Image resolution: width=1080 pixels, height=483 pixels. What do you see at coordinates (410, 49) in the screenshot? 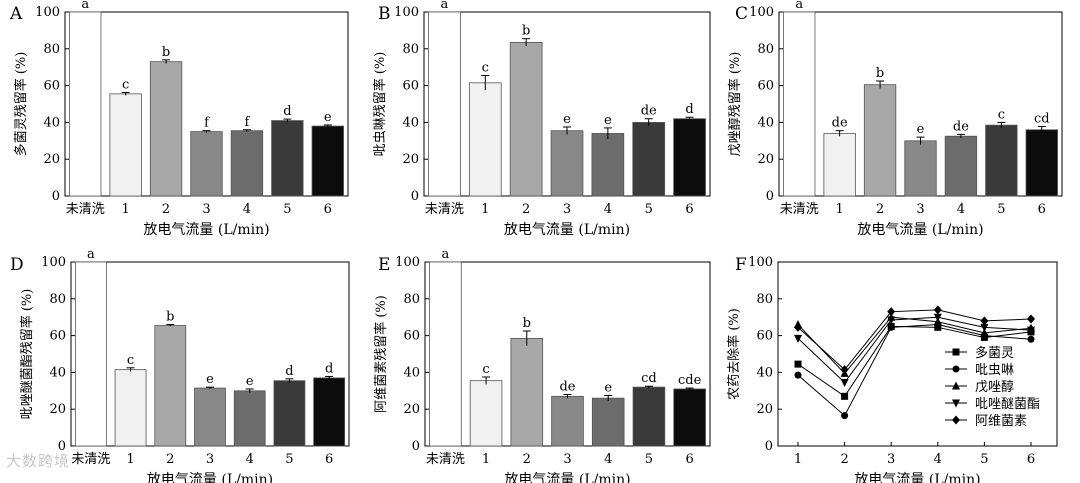
I see `panel-b-ytick-label: 80` at bounding box center [410, 49].